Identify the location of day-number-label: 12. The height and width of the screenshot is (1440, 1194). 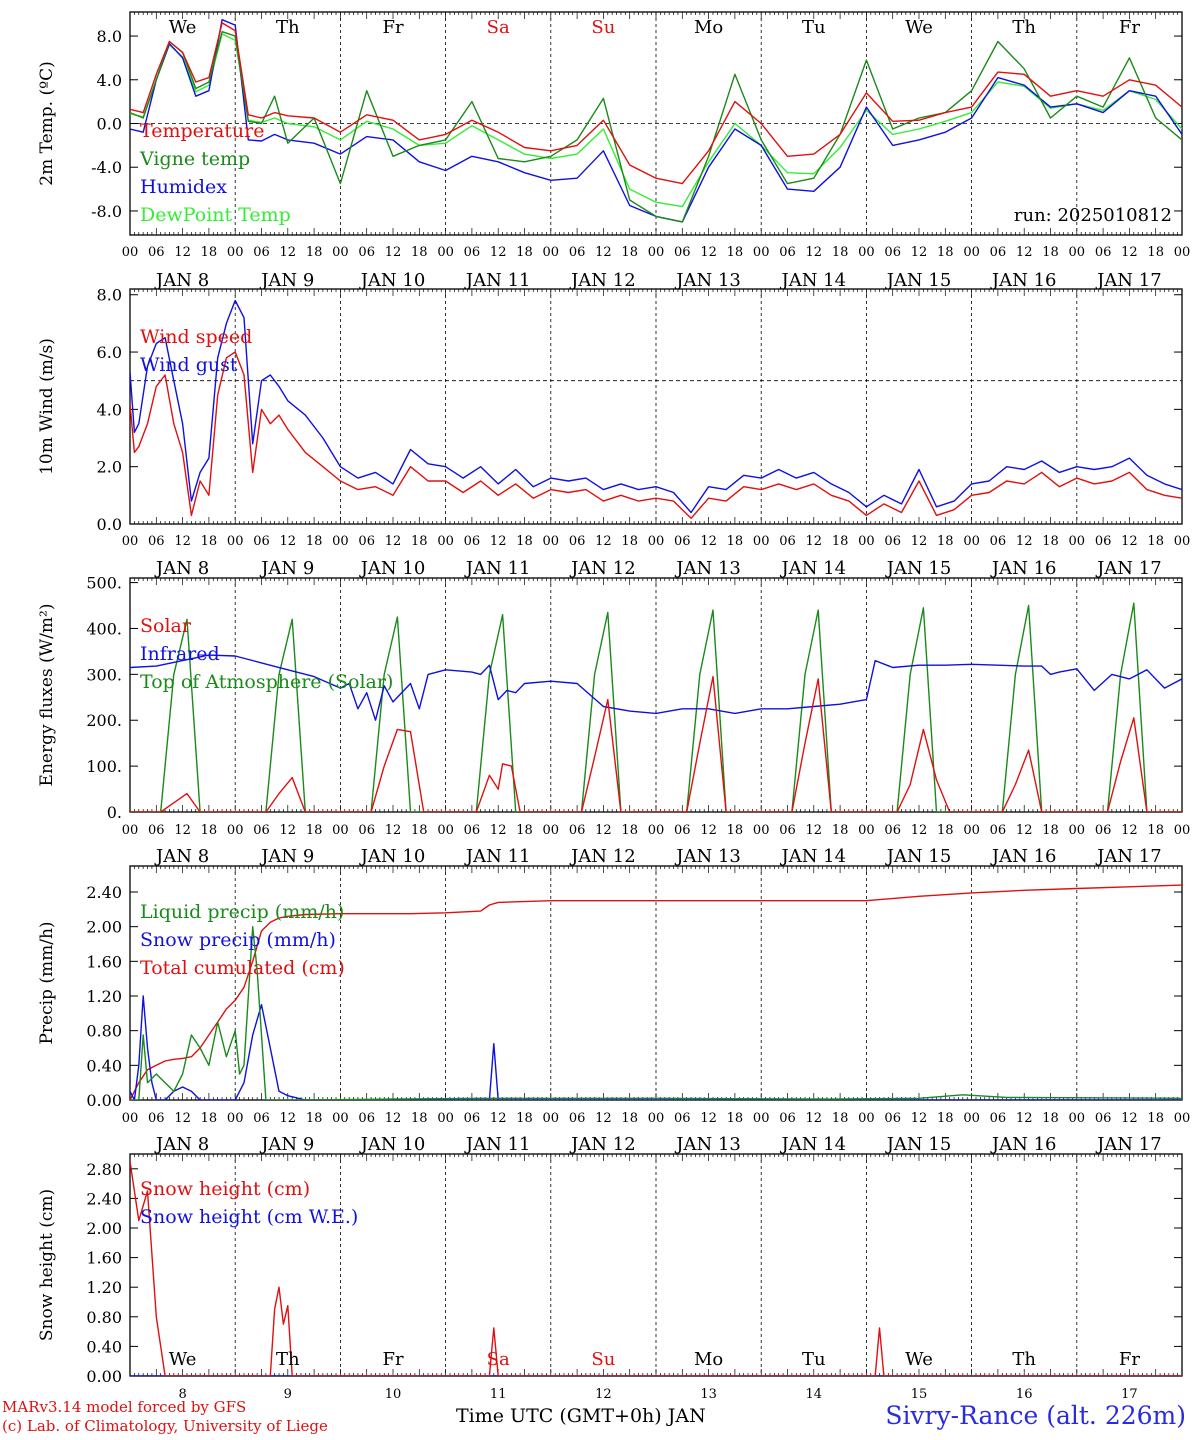
(603, 1394).